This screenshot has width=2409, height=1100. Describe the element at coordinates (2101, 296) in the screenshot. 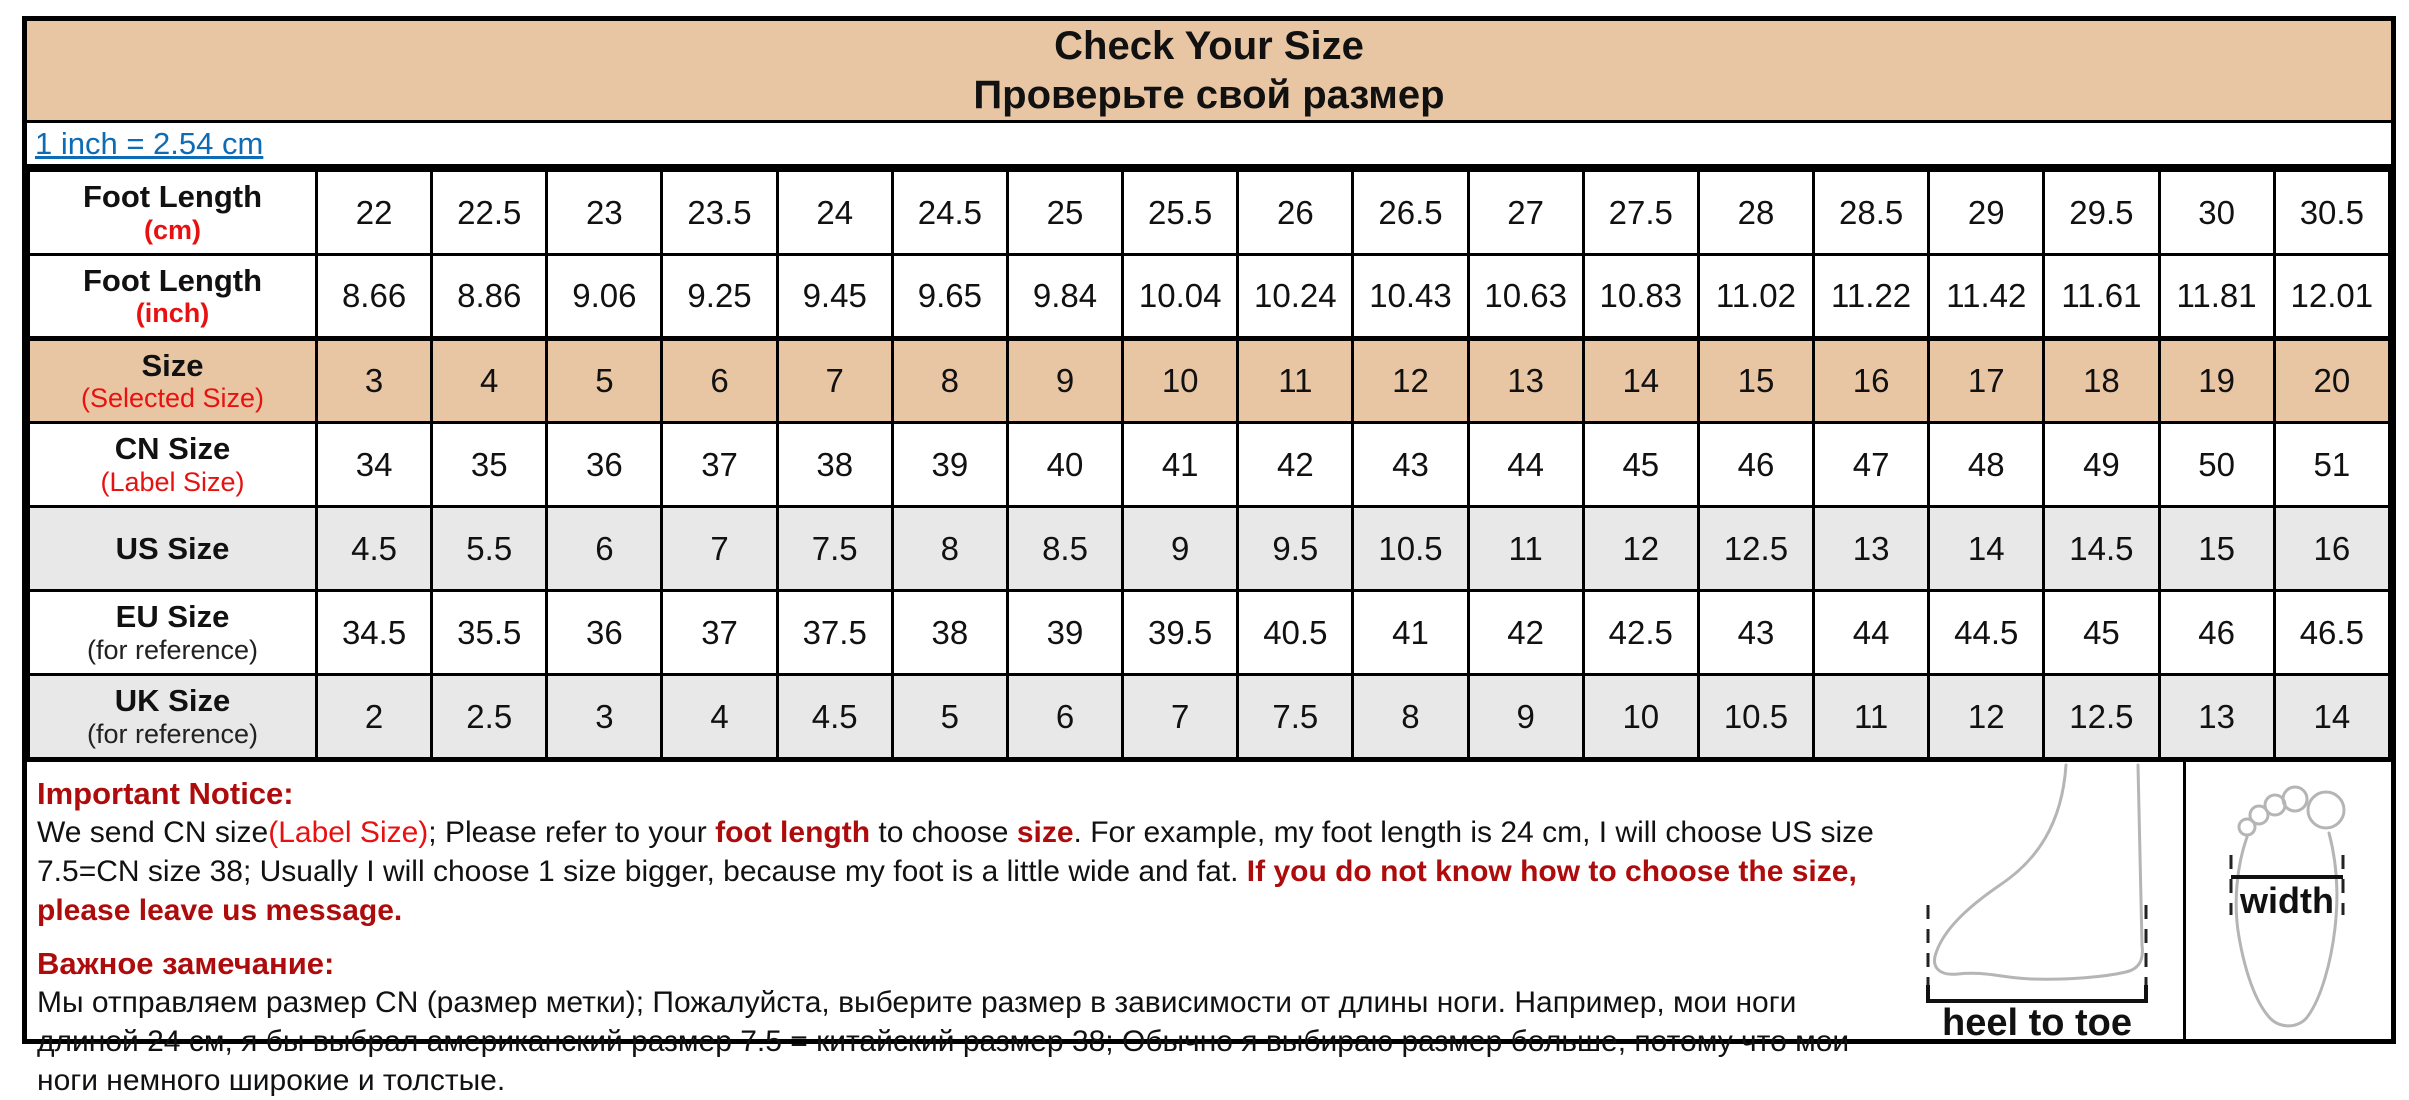

I see `size-cell: 11.61` at that location.